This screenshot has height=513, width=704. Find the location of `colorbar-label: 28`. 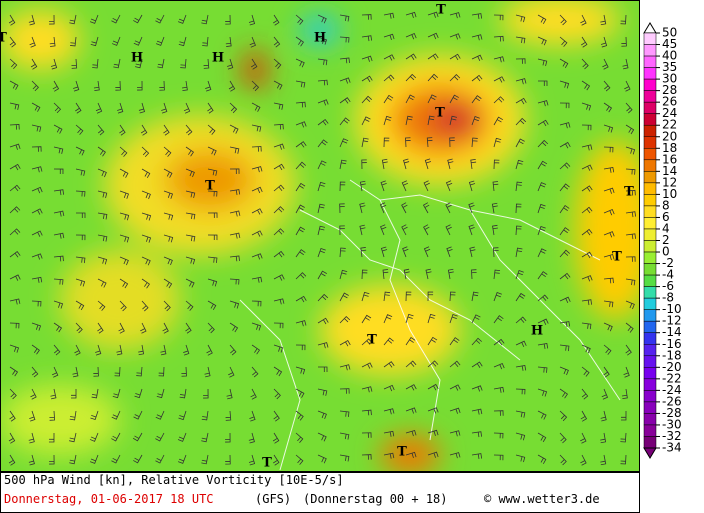

colorbar-label: 28 is located at coordinates (669, 90).